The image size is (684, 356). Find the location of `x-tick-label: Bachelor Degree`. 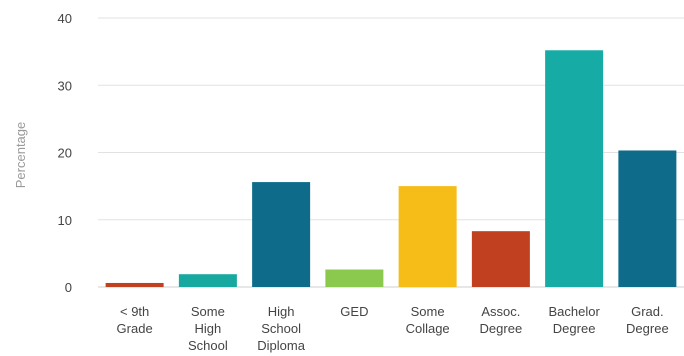

x-tick-label: Bachelor Degree is located at coordinates (574, 320).